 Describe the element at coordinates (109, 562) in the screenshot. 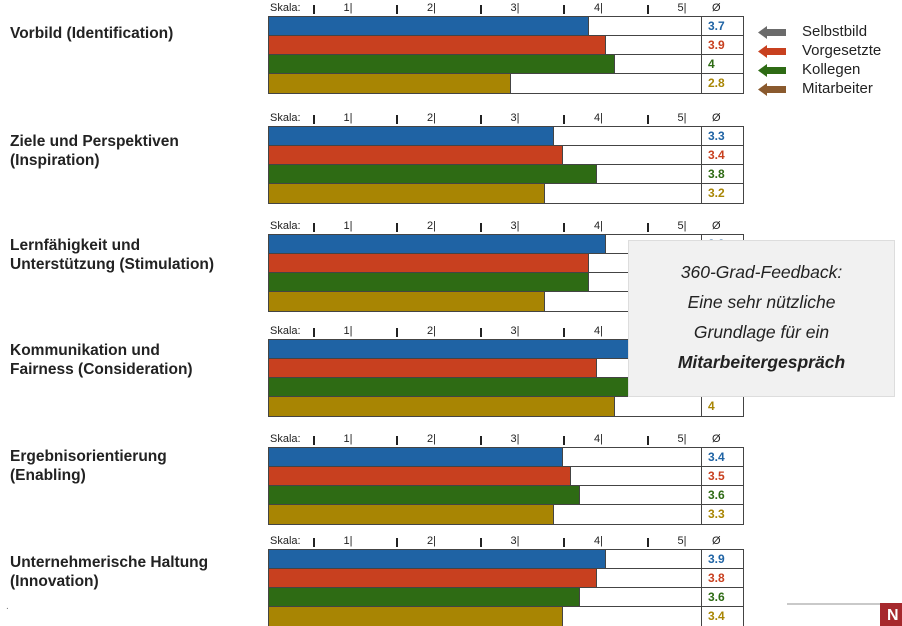

I see `category-label-line: Unternehmerische Haltung` at that location.